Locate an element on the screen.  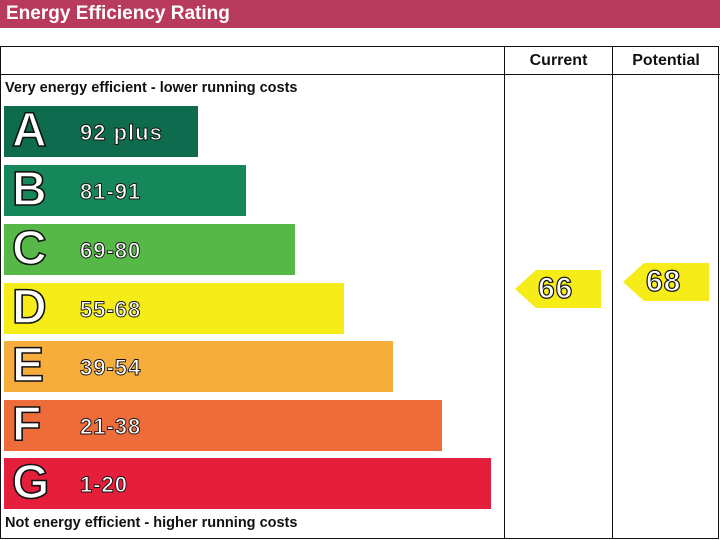
current-rating-arrow: 66 is located at coordinates (558, 289).